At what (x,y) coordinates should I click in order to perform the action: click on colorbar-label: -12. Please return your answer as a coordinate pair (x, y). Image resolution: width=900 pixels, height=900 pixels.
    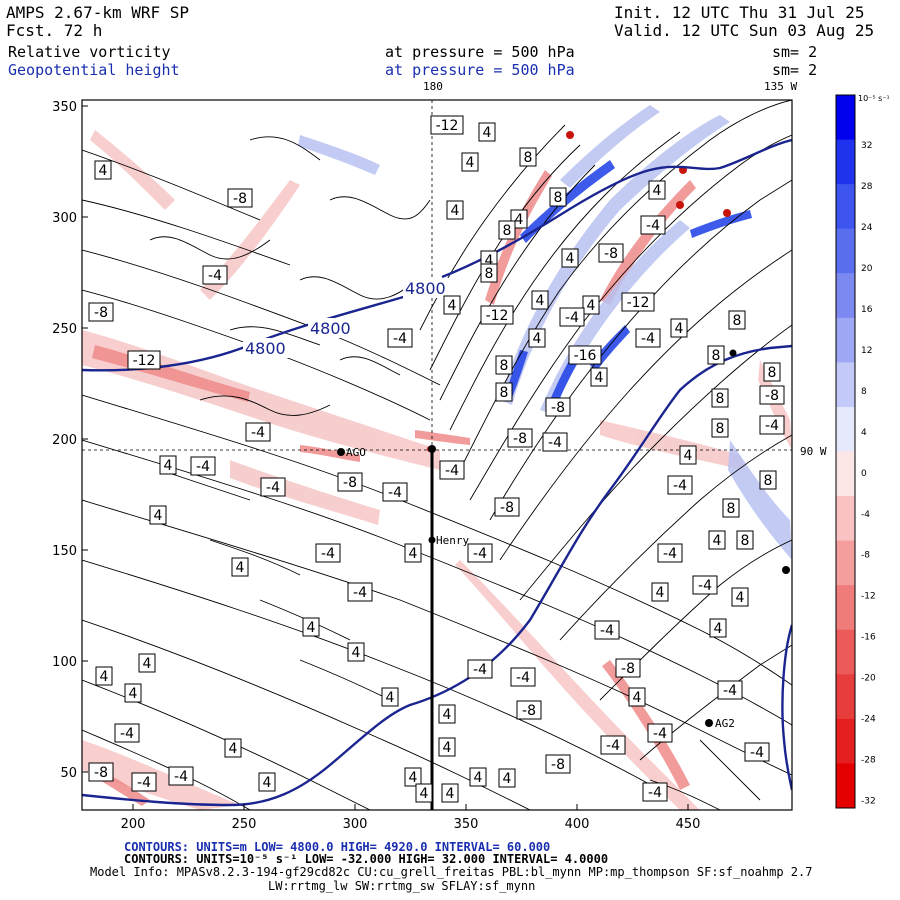
    Looking at the image, I should click on (868, 597).